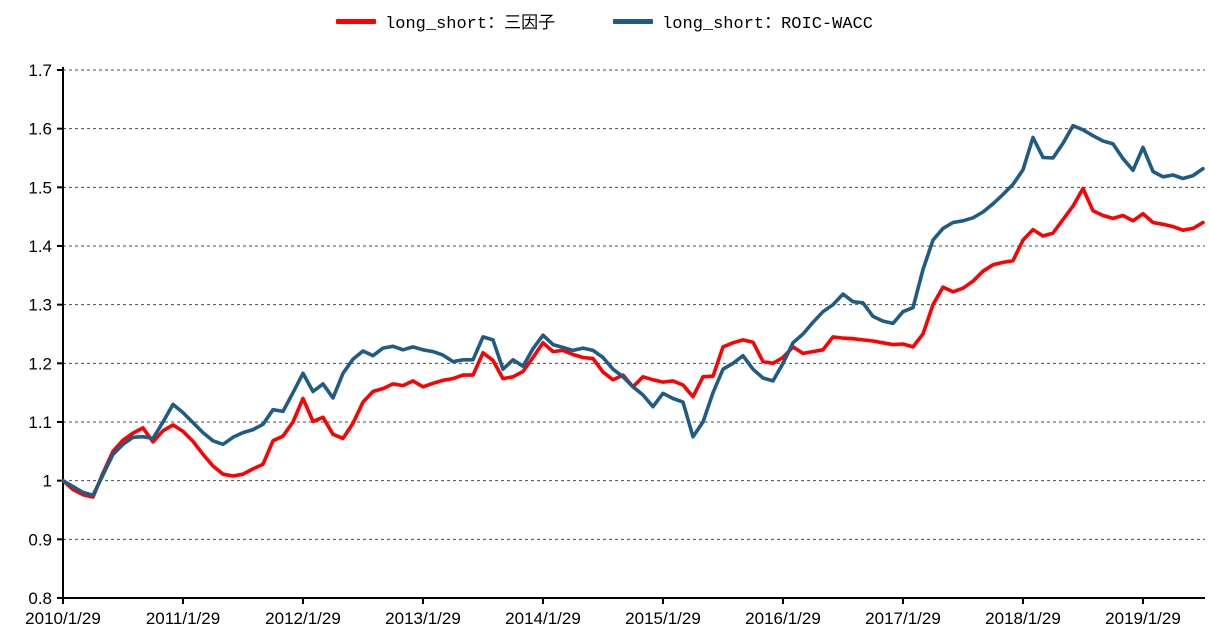  I want to click on y-tick-label: 1.2, so click(40, 363).